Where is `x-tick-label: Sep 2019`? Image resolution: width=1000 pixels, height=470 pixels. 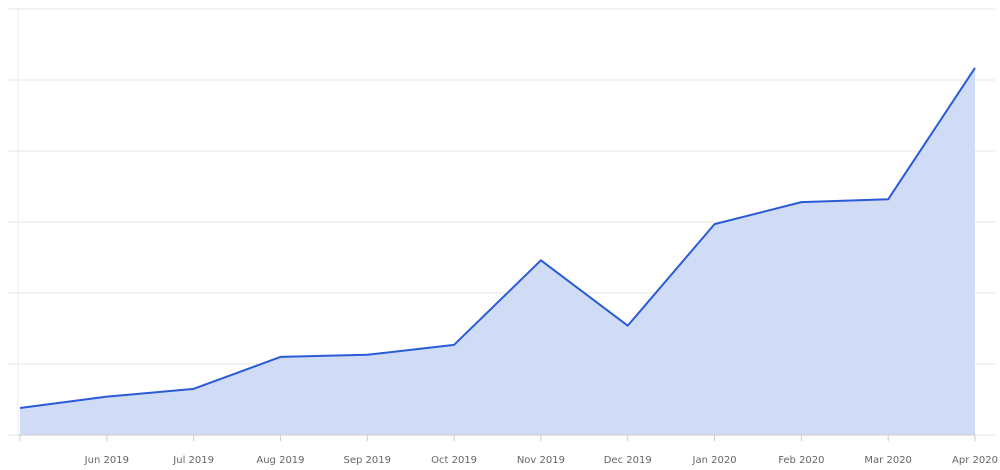
x-tick-label: Sep 2019 is located at coordinates (367, 460).